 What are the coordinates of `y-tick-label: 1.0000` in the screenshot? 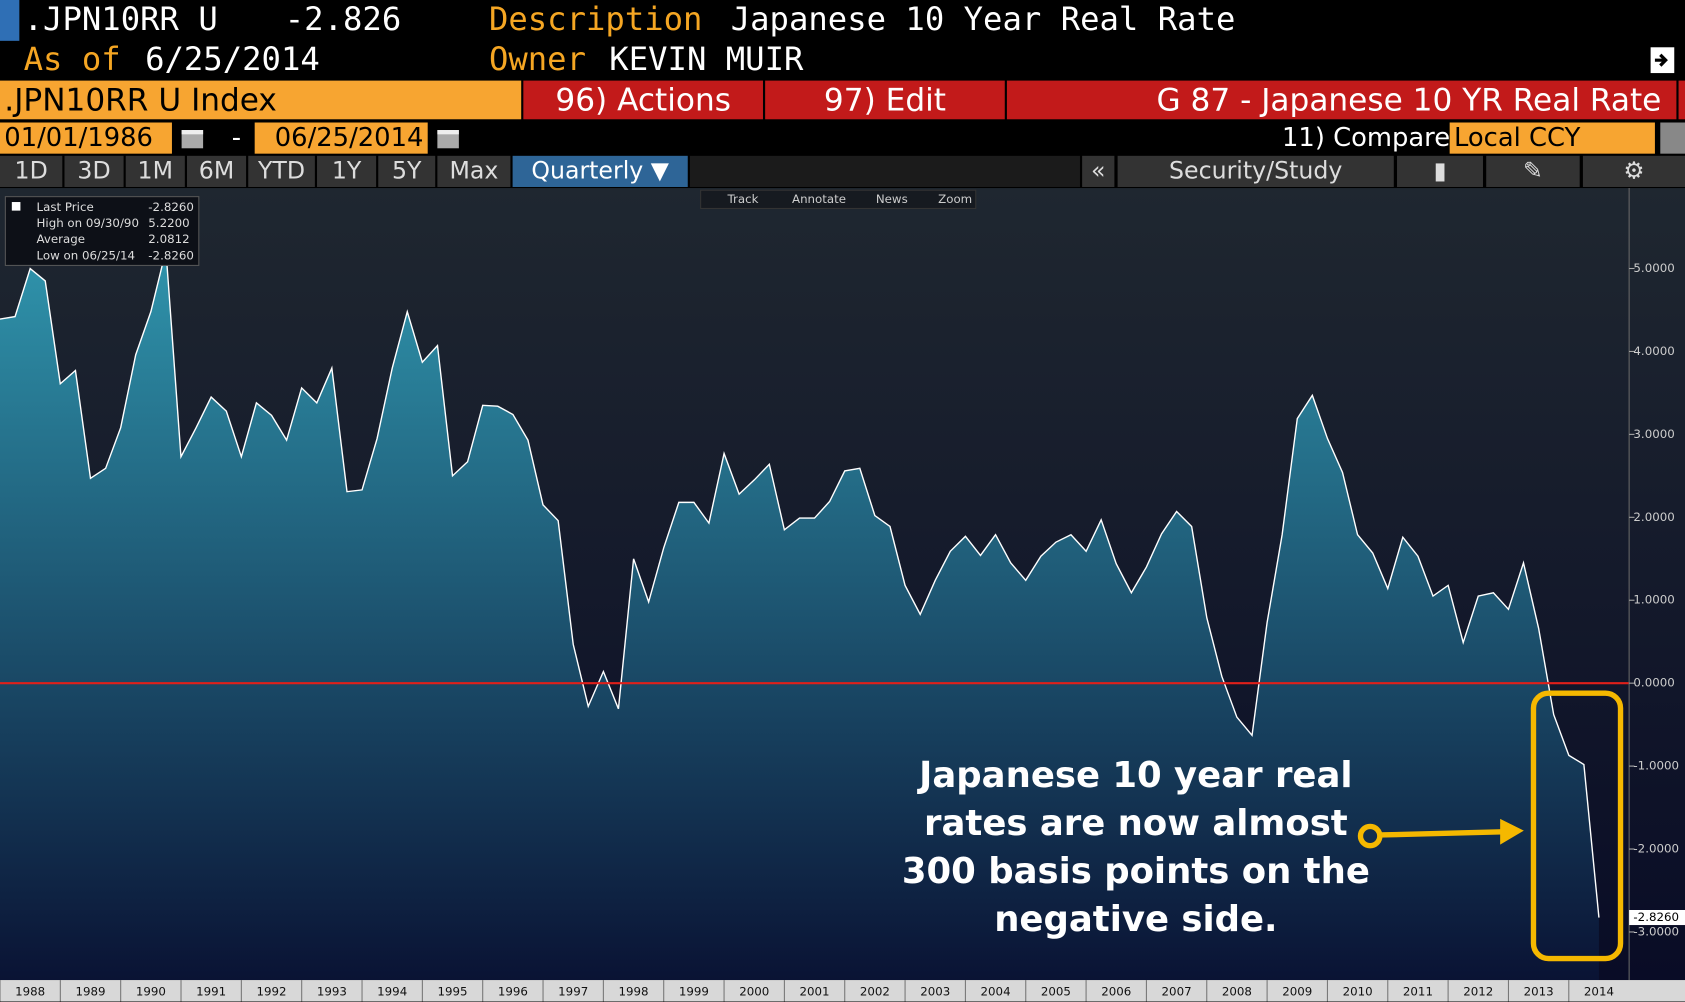 It's located at (1653, 600).